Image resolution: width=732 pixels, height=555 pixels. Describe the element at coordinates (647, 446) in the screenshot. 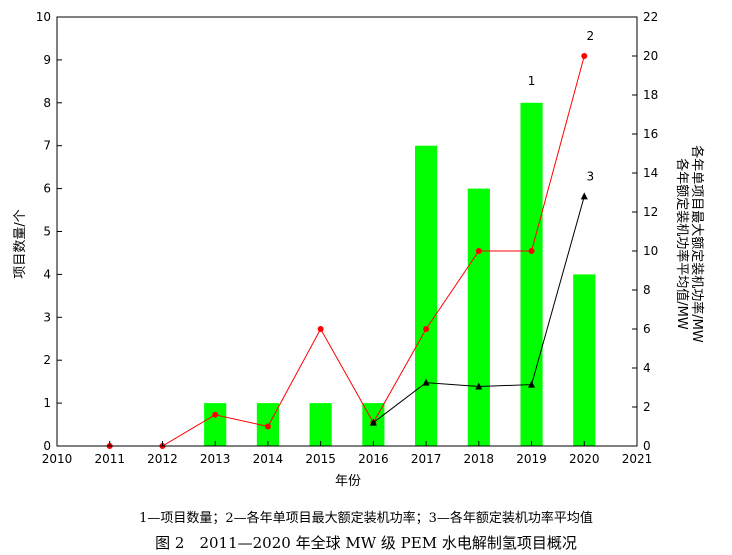

I see `y2-tick-label: 0` at that location.